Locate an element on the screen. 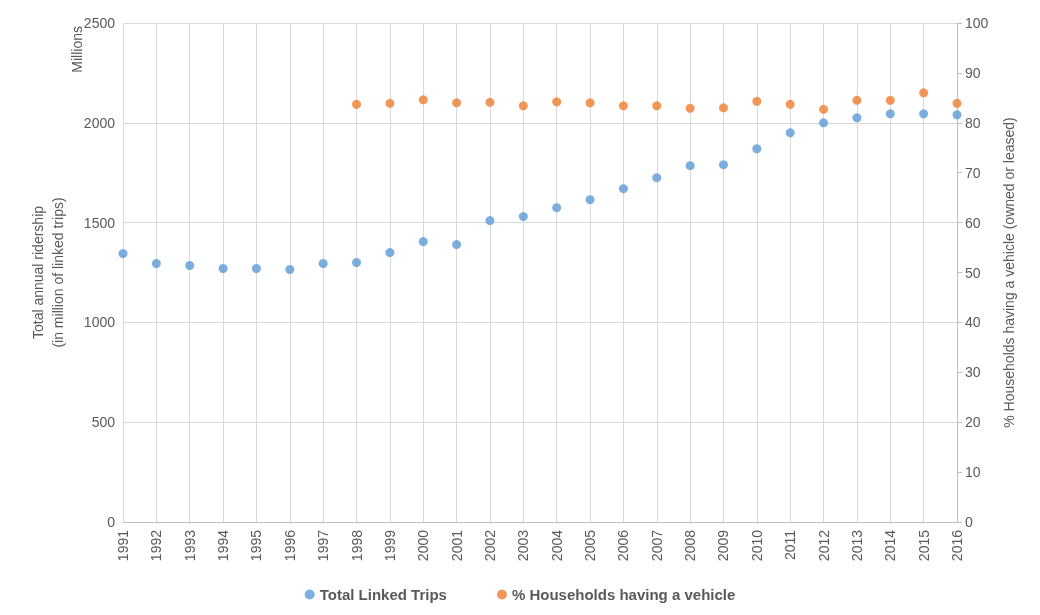 The image size is (1040, 615). legend-label: % Households having a vehicle is located at coordinates (623, 594).